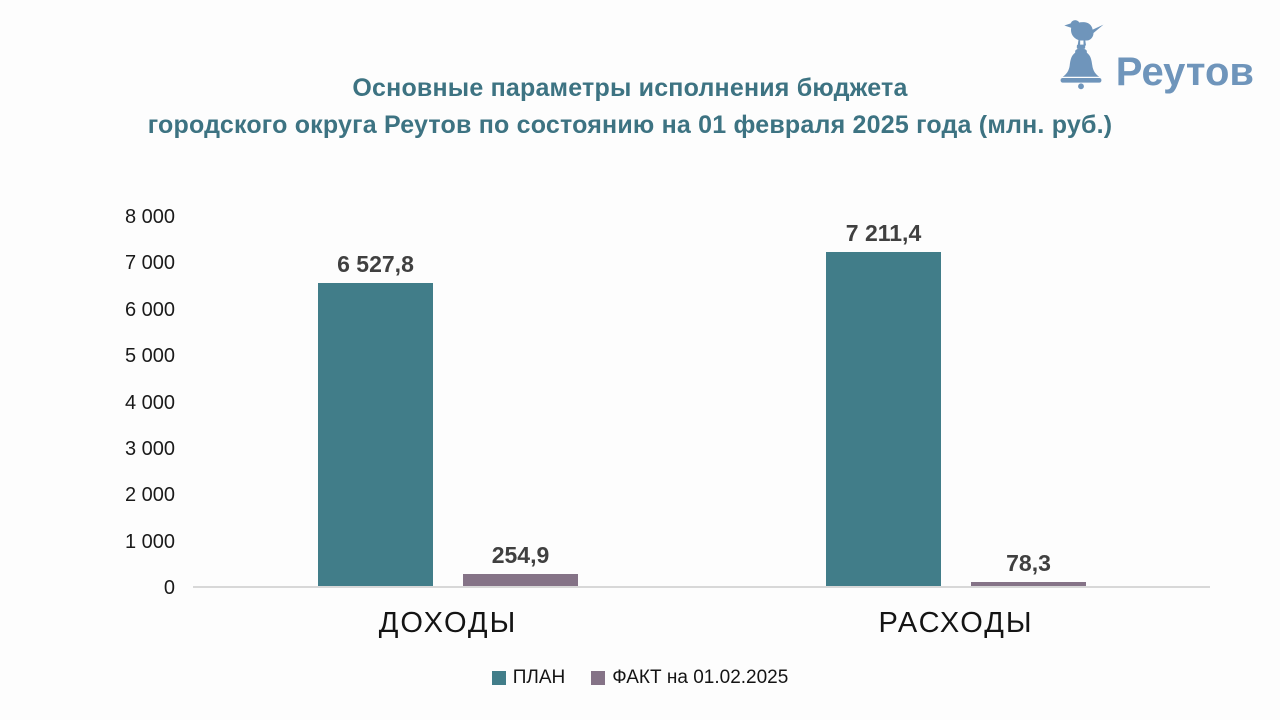 This screenshot has height=720, width=1280. Describe the element at coordinates (149, 263) in the screenshot. I see `y-tick-label: 7 000` at that location.